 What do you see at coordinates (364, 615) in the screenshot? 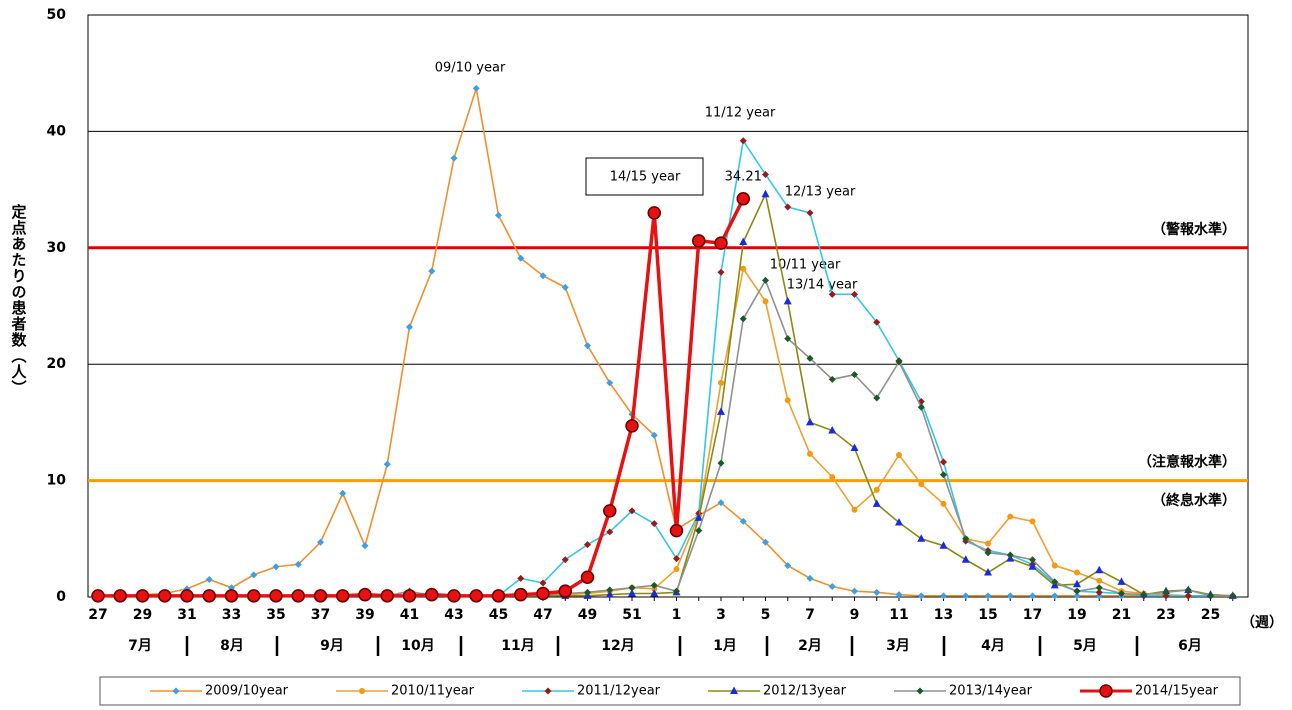
I see `x-tick-label: 39` at bounding box center [364, 615].